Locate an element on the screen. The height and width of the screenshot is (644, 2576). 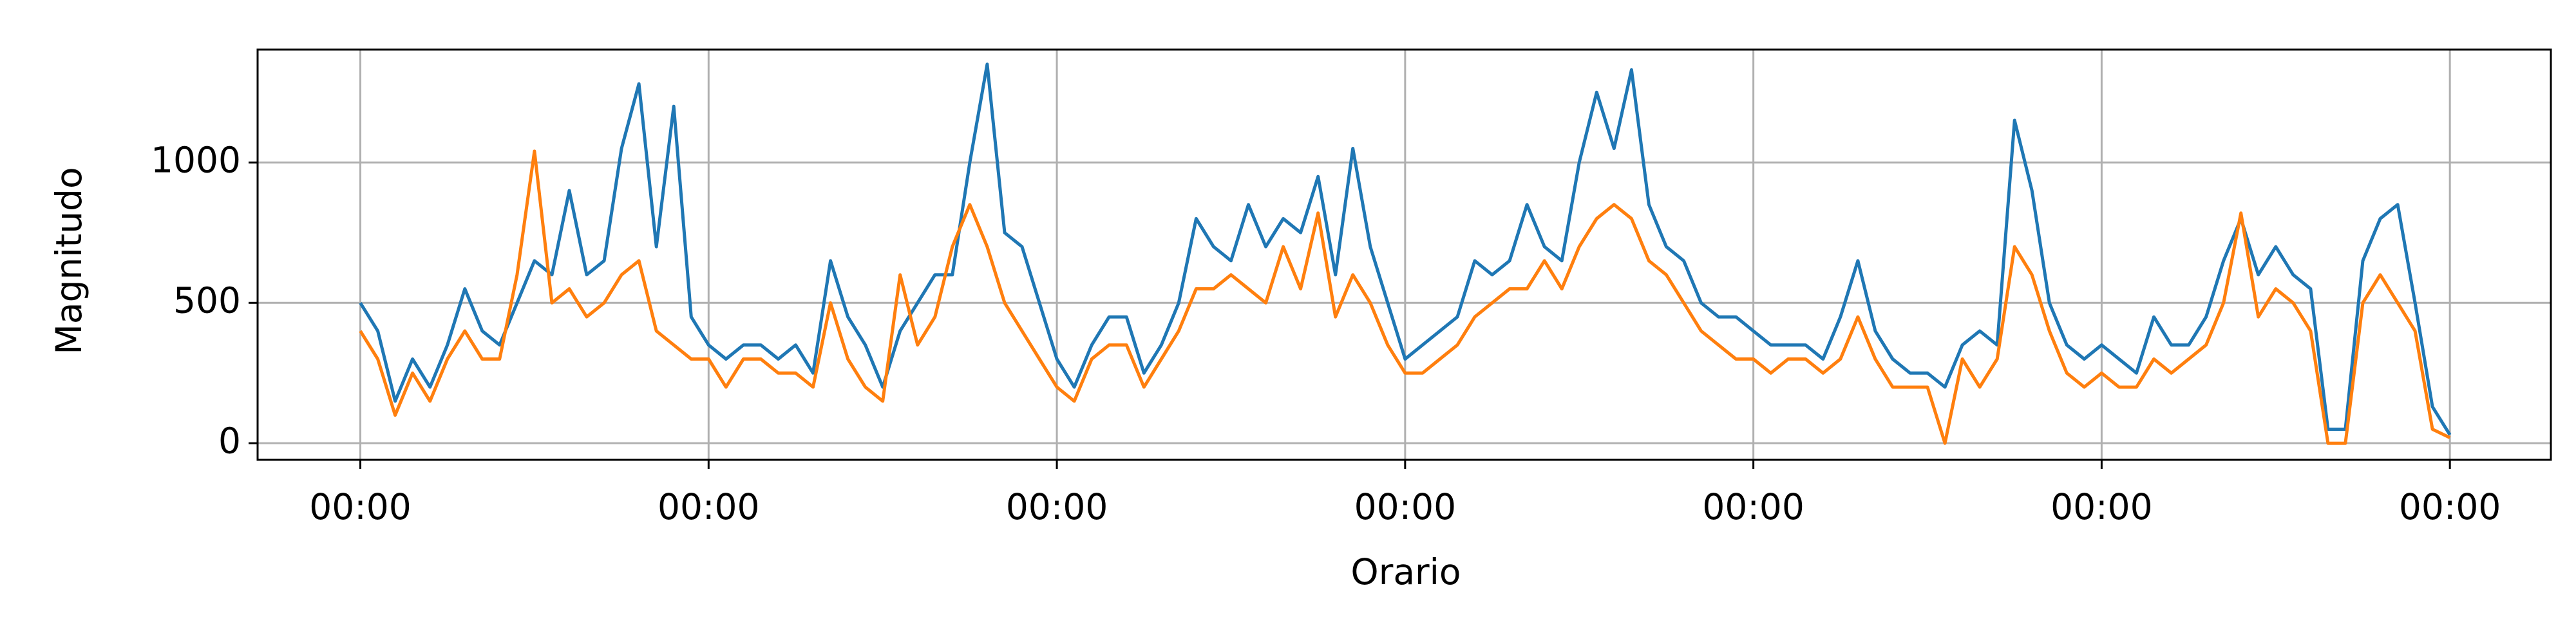
y-axis-label: Magnitudo is located at coordinates (69, 261).